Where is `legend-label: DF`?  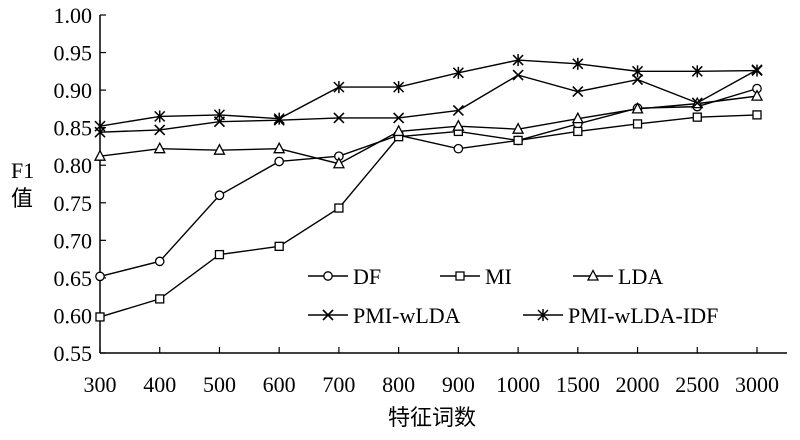
legend-label: DF is located at coordinates (367, 276).